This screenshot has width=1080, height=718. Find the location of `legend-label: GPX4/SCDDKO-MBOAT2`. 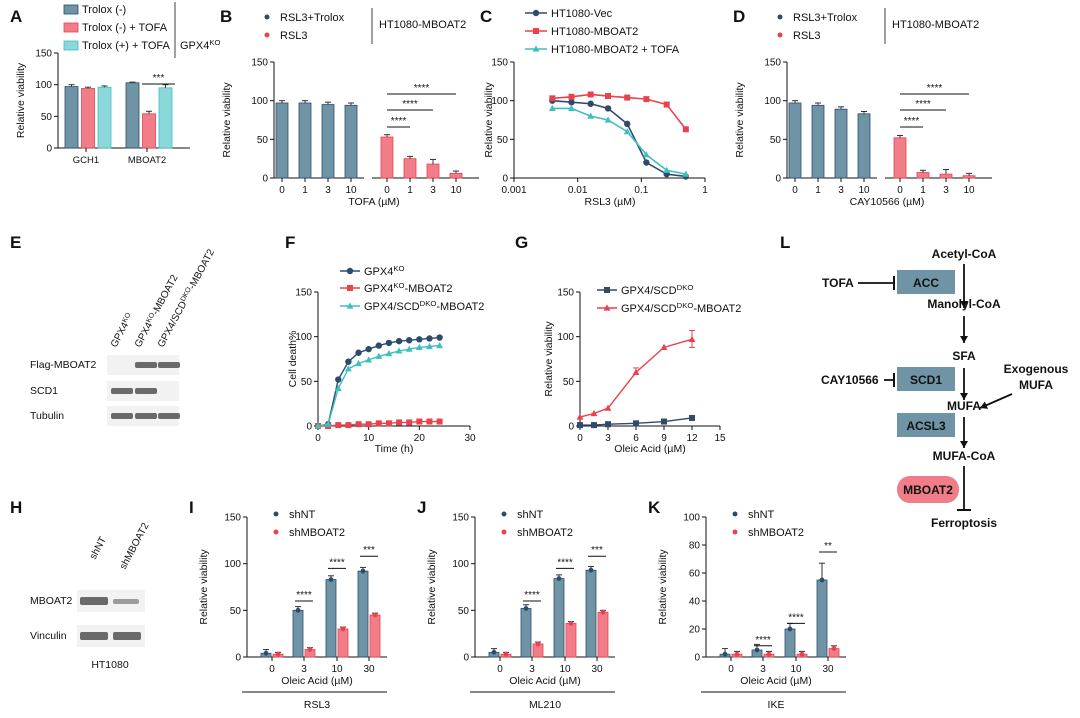

legend-label: GPX4/SCDDKO-MBOAT2 is located at coordinates (424, 306).